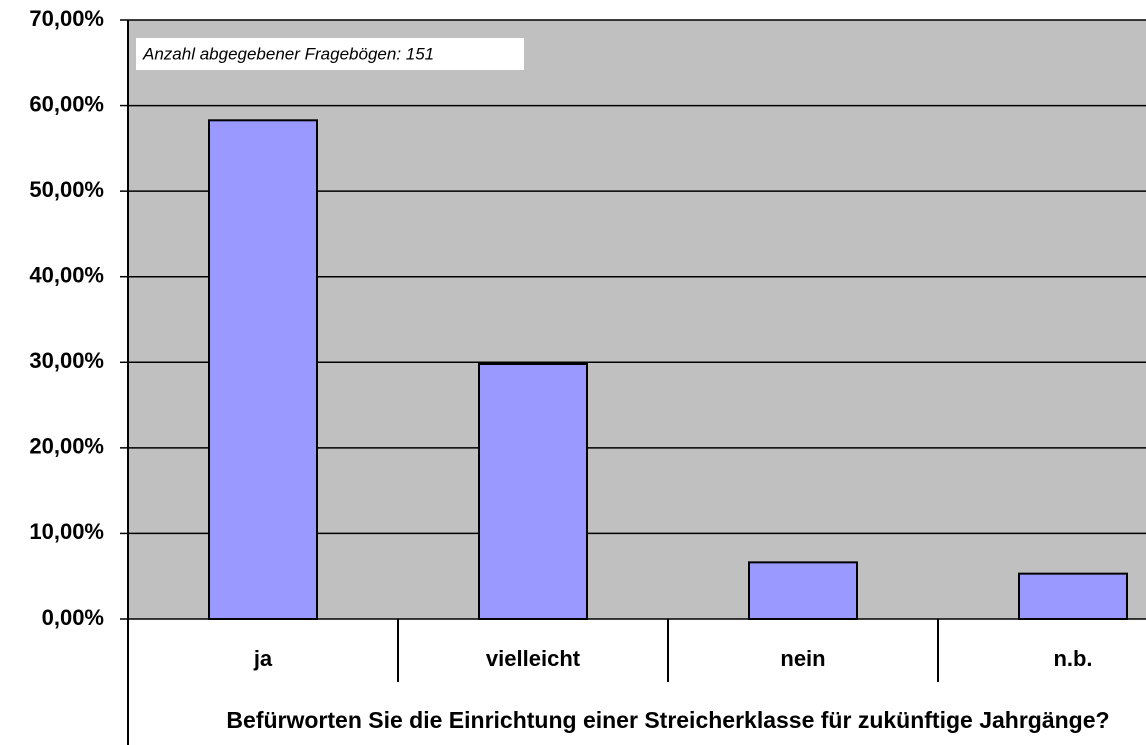 The image size is (1146, 745). What do you see at coordinates (1072, 658) in the screenshot?
I see `x-tick-label: n.b.` at bounding box center [1072, 658].